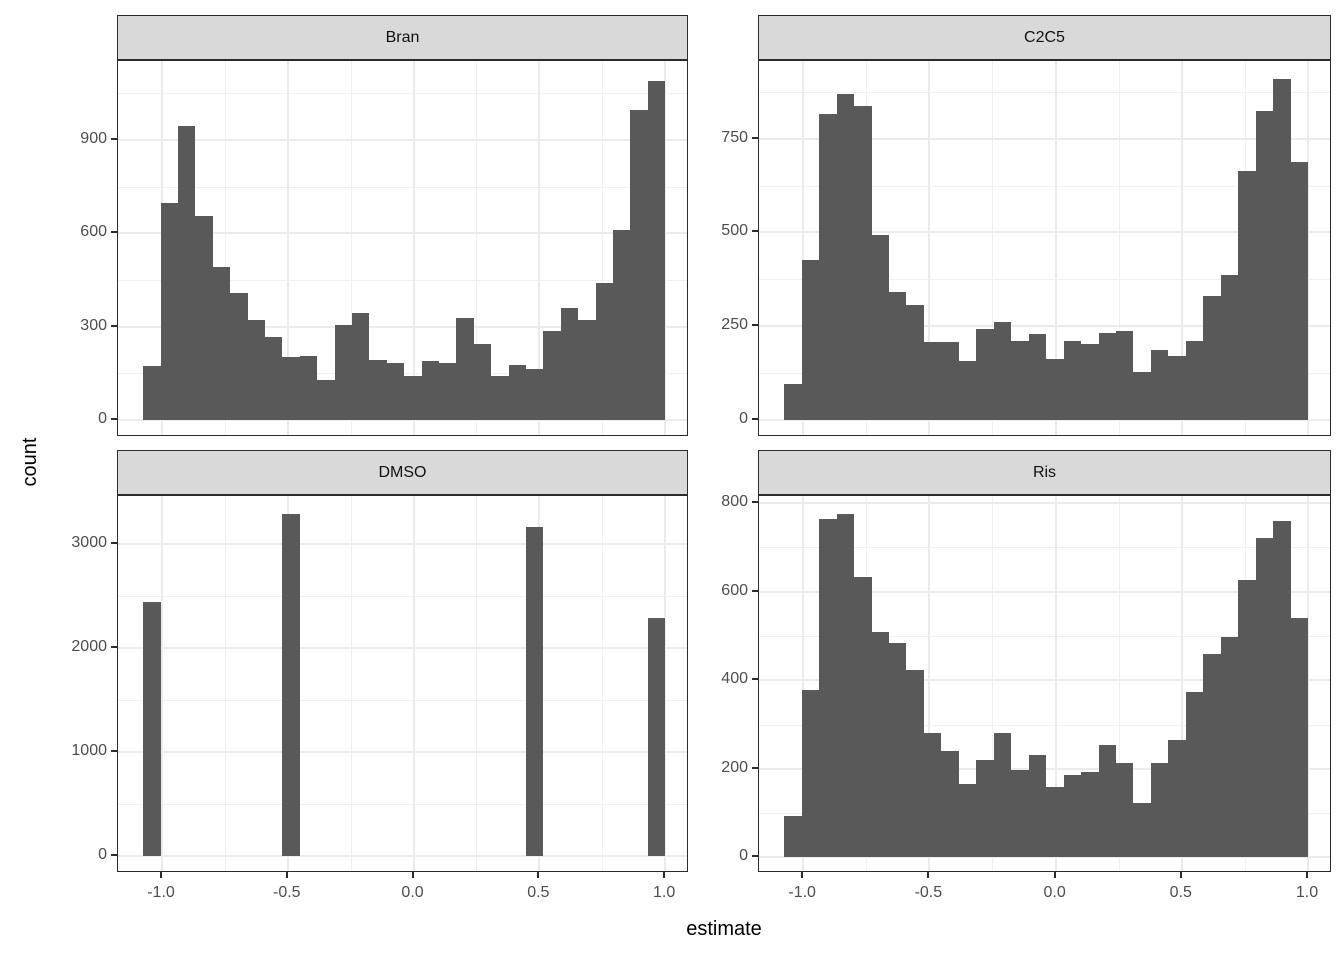  What do you see at coordinates (402, 37) in the screenshot?
I see `facet-strip-bran: Bran` at bounding box center [402, 37].